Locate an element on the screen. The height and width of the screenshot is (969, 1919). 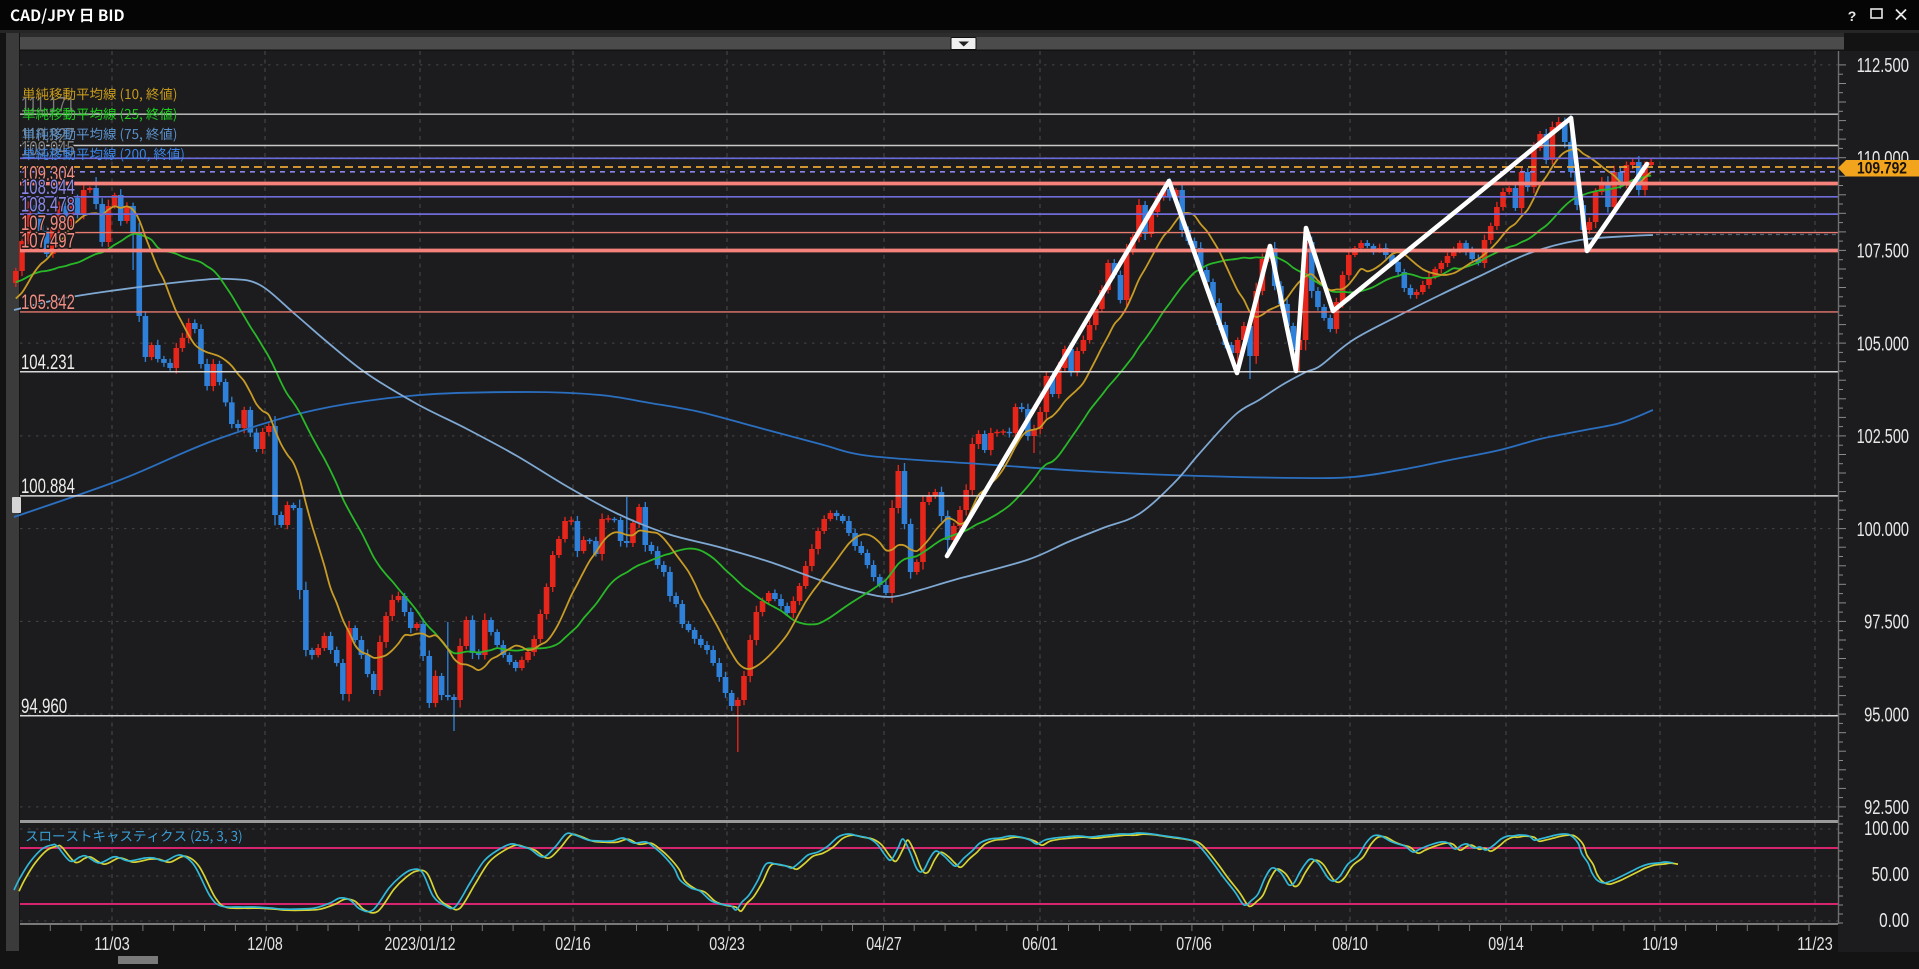
svg-text: 07/06 is located at coordinates (1194, 944).